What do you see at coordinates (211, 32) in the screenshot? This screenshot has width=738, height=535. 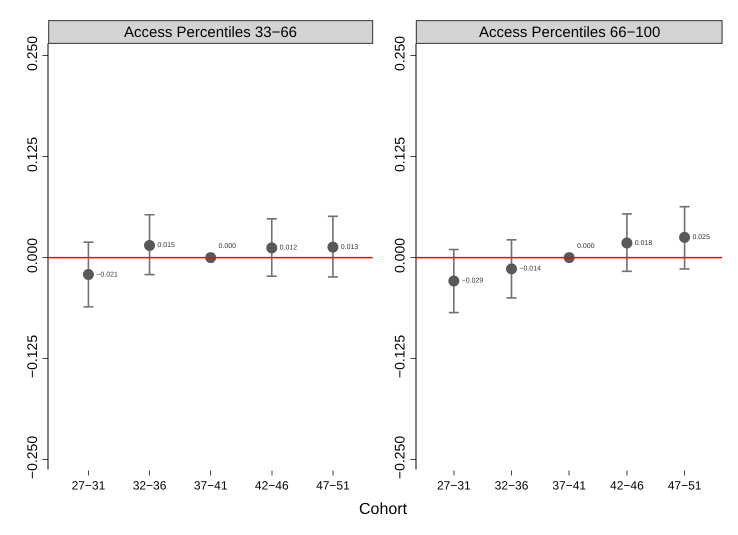 I see `chart-title: Access Percentiles 33−66` at bounding box center [211, 32].